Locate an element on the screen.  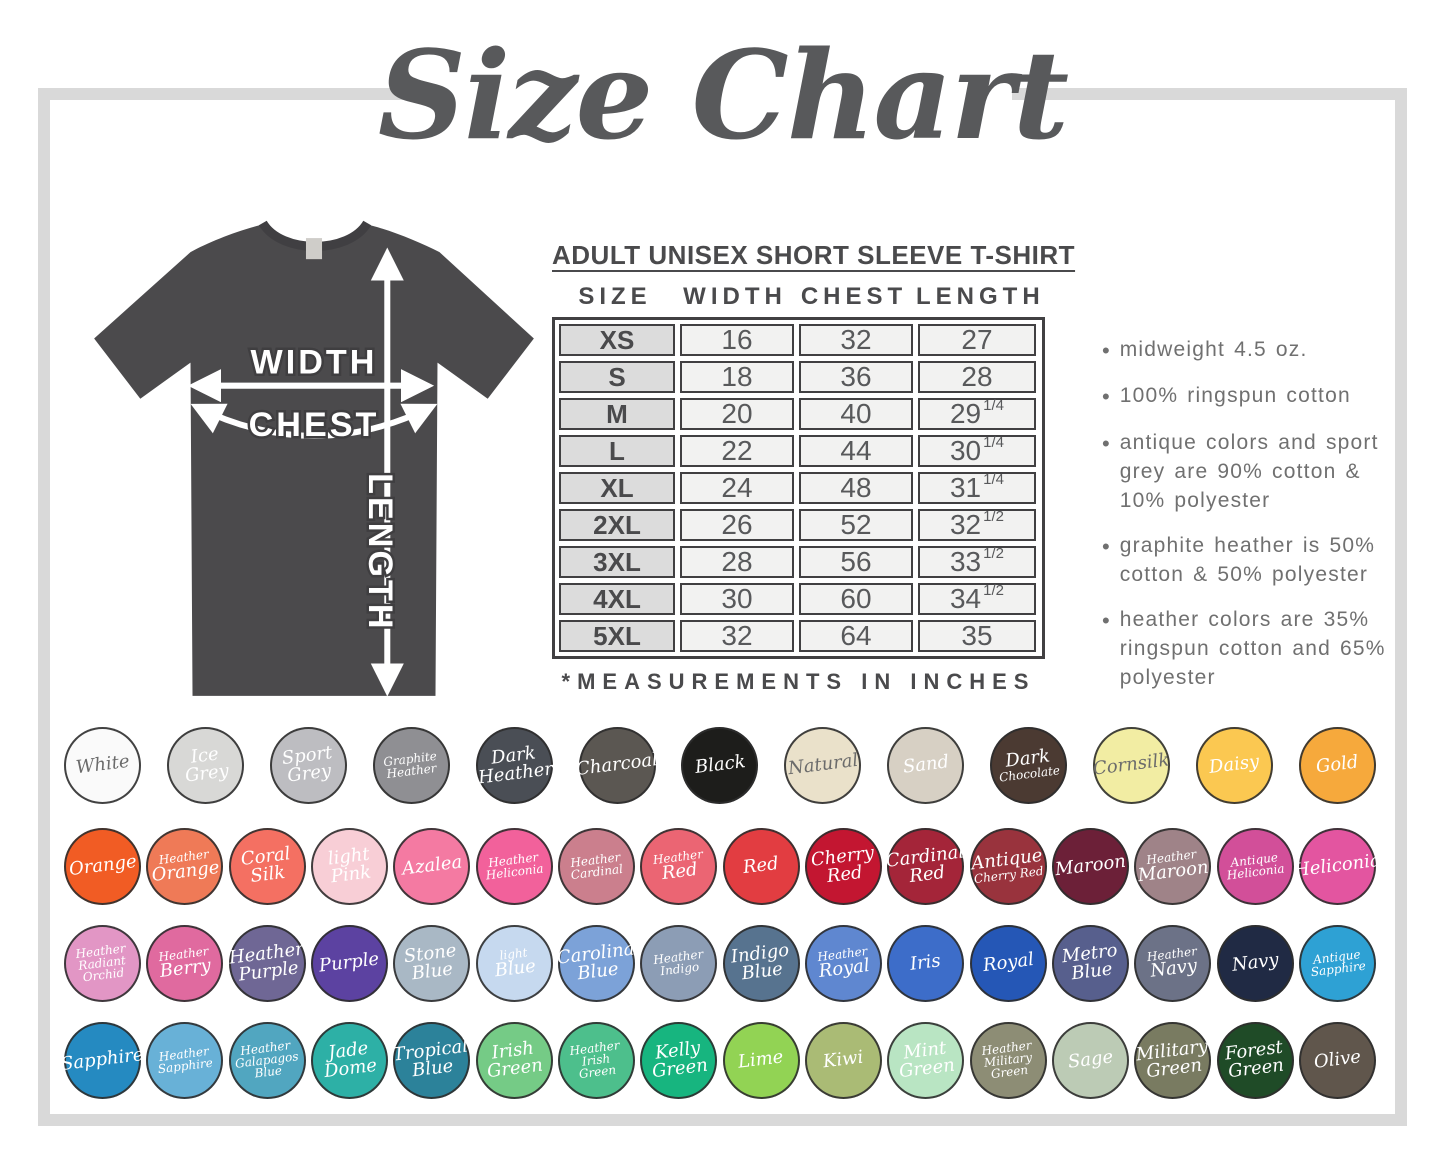
chest-cell-s: 36 is located at coordinates (856, 377).